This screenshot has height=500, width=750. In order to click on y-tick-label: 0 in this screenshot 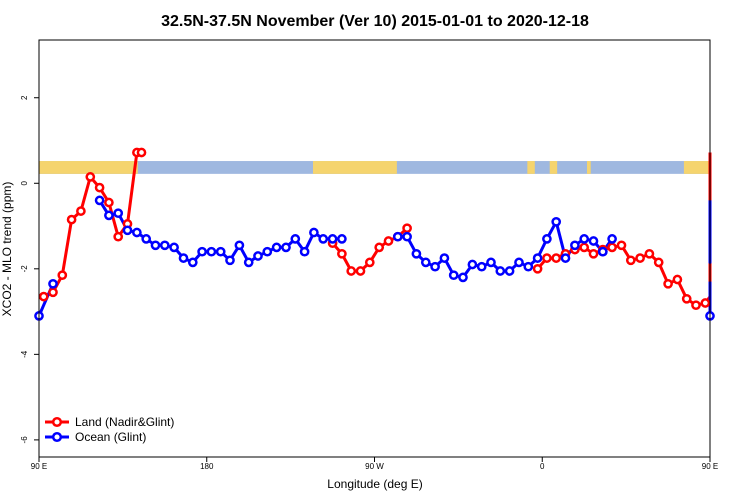, I will do `click(24, 183)`.